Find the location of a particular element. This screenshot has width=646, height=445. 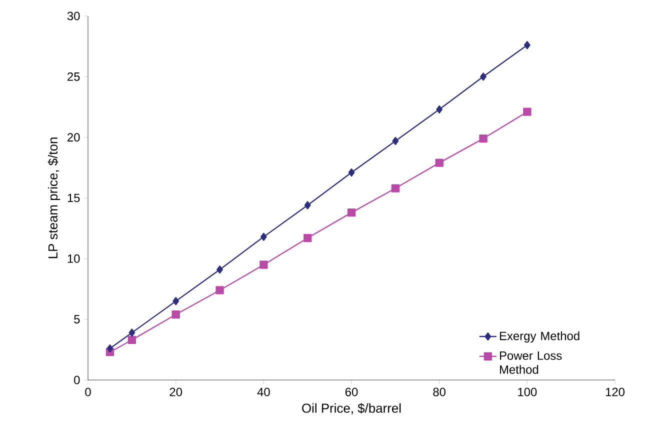

x-tick-label: 60 is located at coordinates (351, 392).